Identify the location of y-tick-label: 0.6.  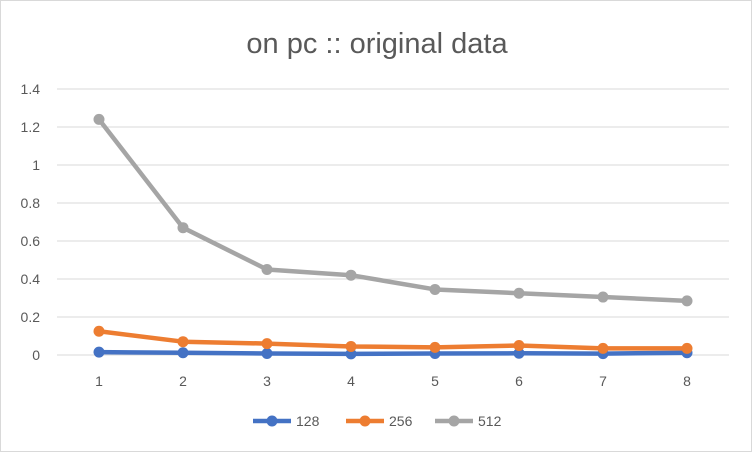
(31, 241).